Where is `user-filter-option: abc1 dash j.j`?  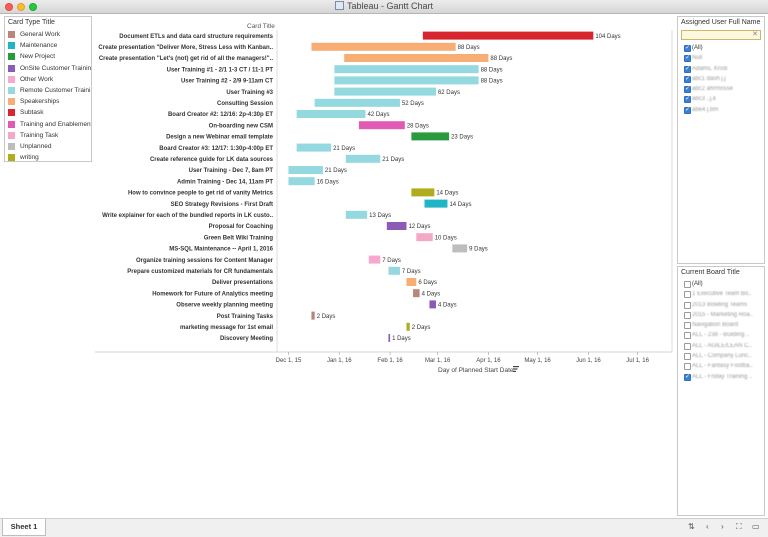 user-filter-option: abc1 dash j.j is located at coordinates (721, 79).